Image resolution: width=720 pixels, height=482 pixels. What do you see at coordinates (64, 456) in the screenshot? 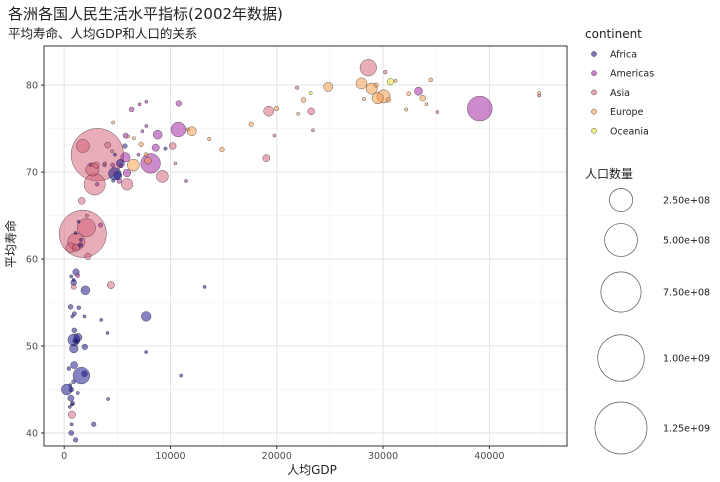
I see `x-tick-label: 0` at bounding box center [64, 456].